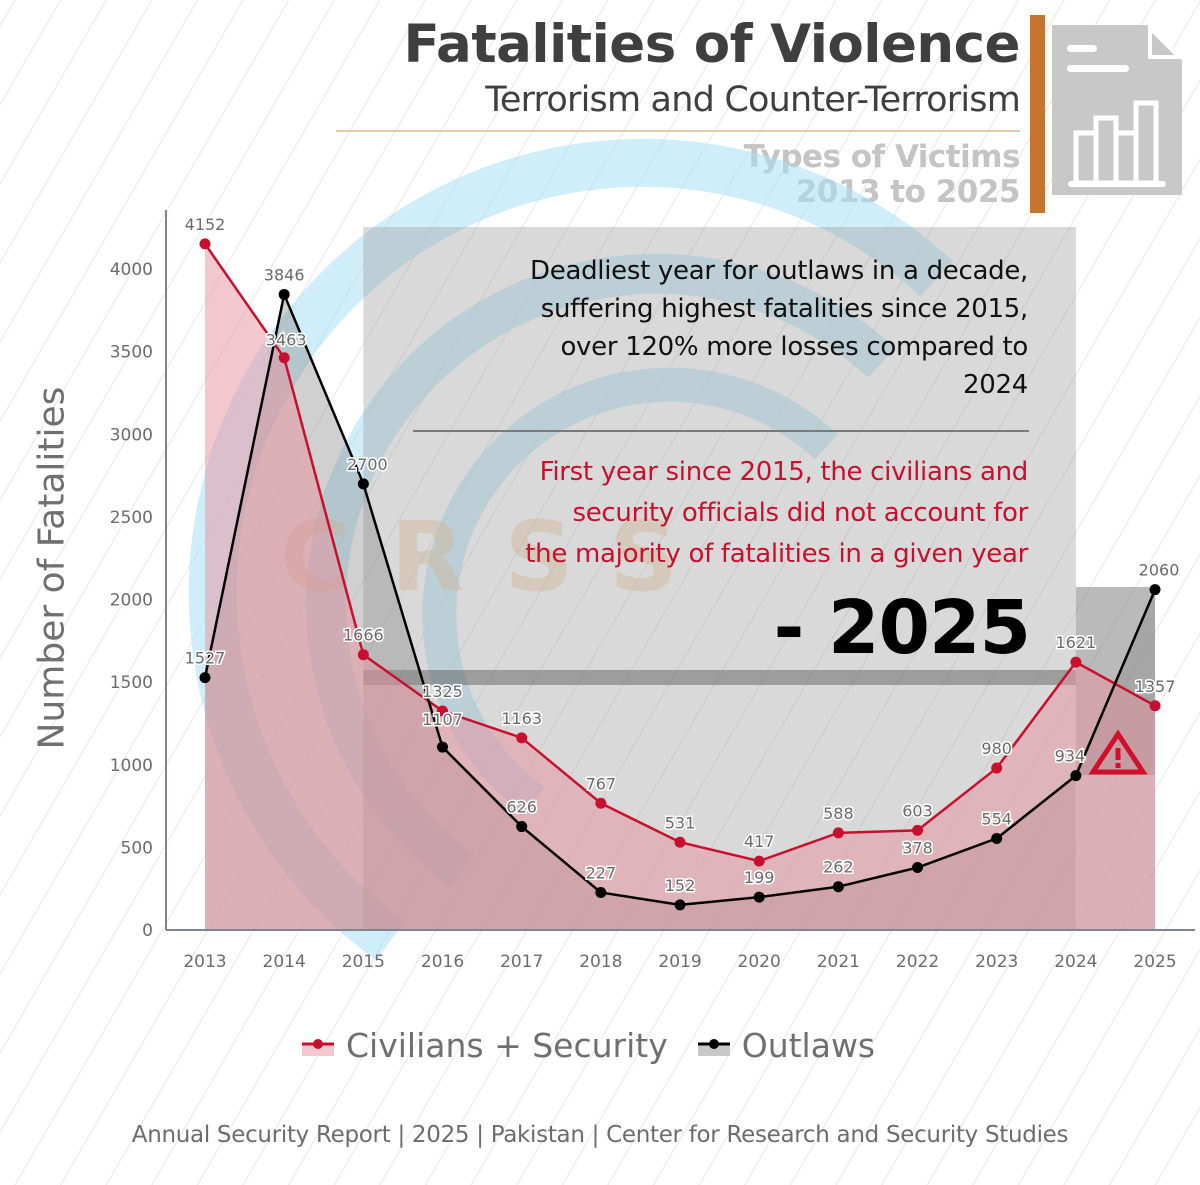  I want to click on data-label-outlaws: 199, so click(759, 877).